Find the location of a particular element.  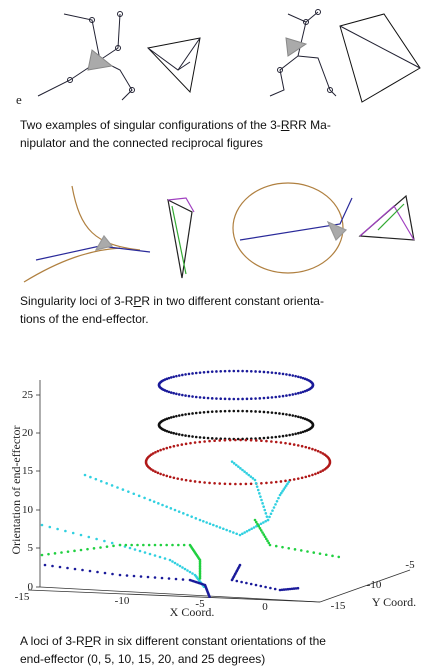

caption-text: R in two different constant orienta- is located at coordinates (232, 301).